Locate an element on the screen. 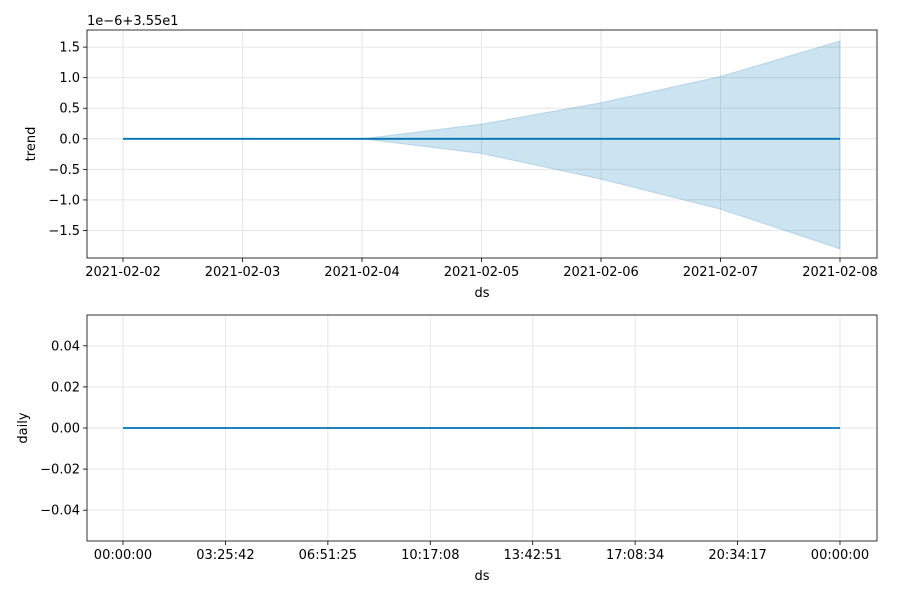 The width and height of the screenshot is (900, 600). trend-x-tick-label: 2021-02-06 is located at coordinates (601, 272).